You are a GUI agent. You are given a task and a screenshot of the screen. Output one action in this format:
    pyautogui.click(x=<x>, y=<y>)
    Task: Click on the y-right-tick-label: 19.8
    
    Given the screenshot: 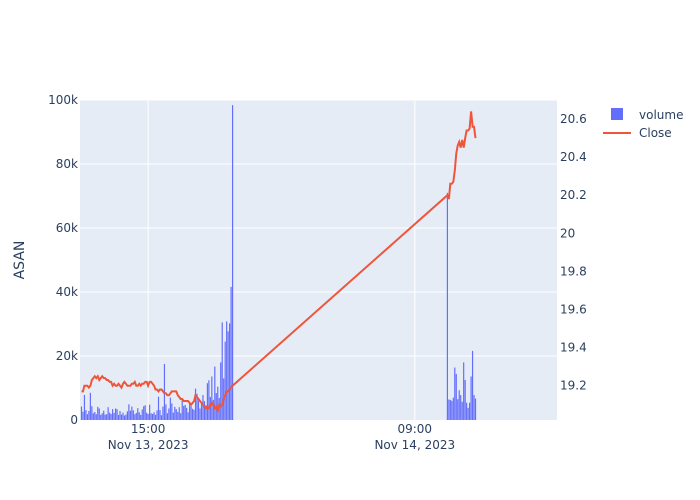 What is the action you would take?
    pyautogui.click(x=573, y=271)
    